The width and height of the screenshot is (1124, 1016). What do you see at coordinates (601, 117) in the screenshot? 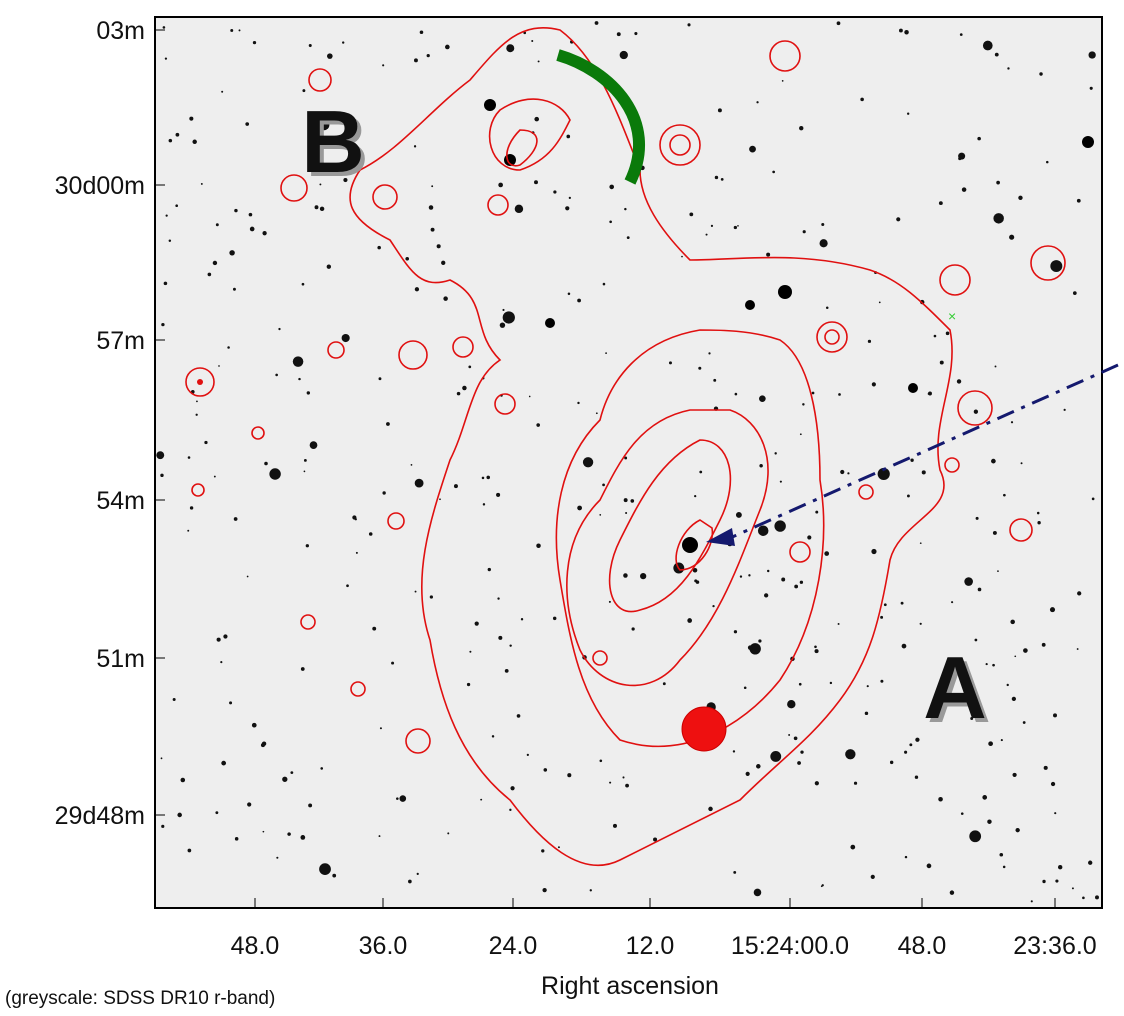
I see `green-arc` at bounding box center [601, 117].